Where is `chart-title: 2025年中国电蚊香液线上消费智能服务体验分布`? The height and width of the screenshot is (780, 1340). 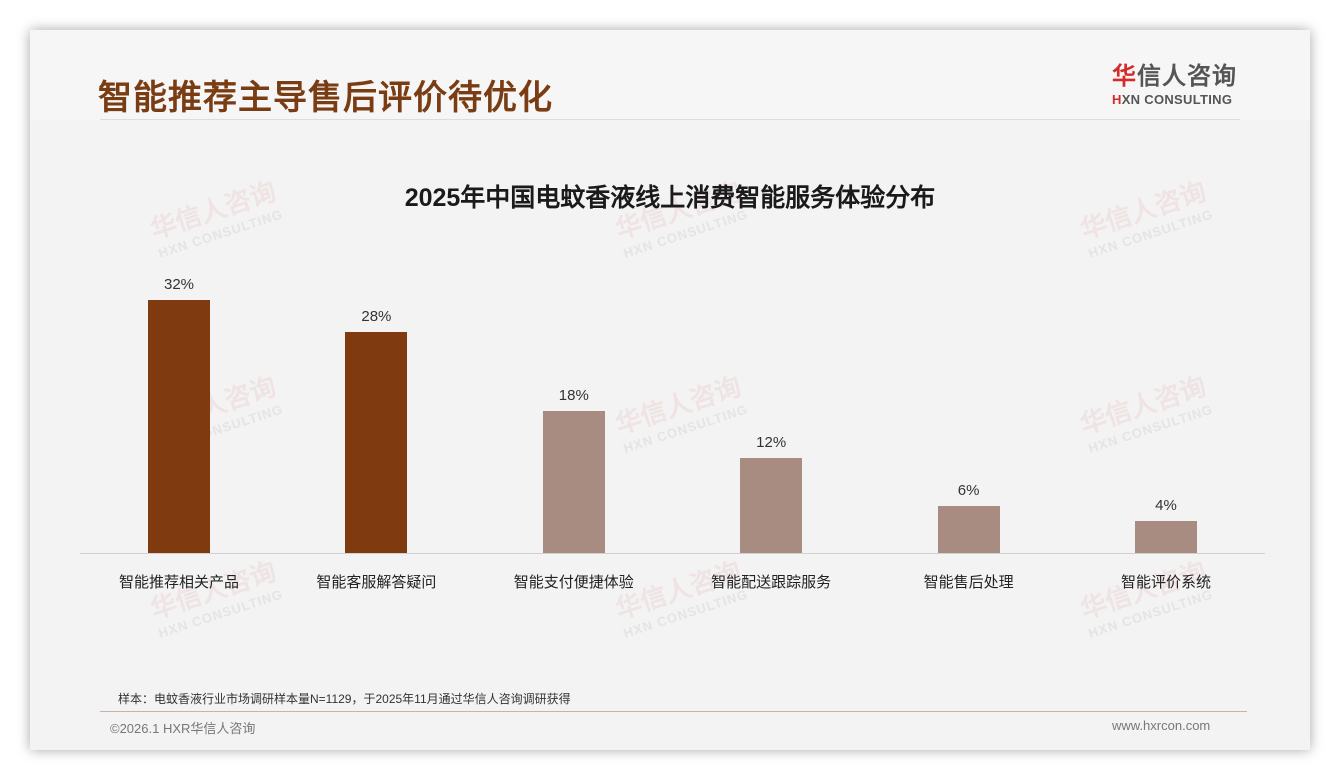
chart-title: 2025年中国电蚊香液线上消费智能服务体验分布 is located at coordinates (670, 198).